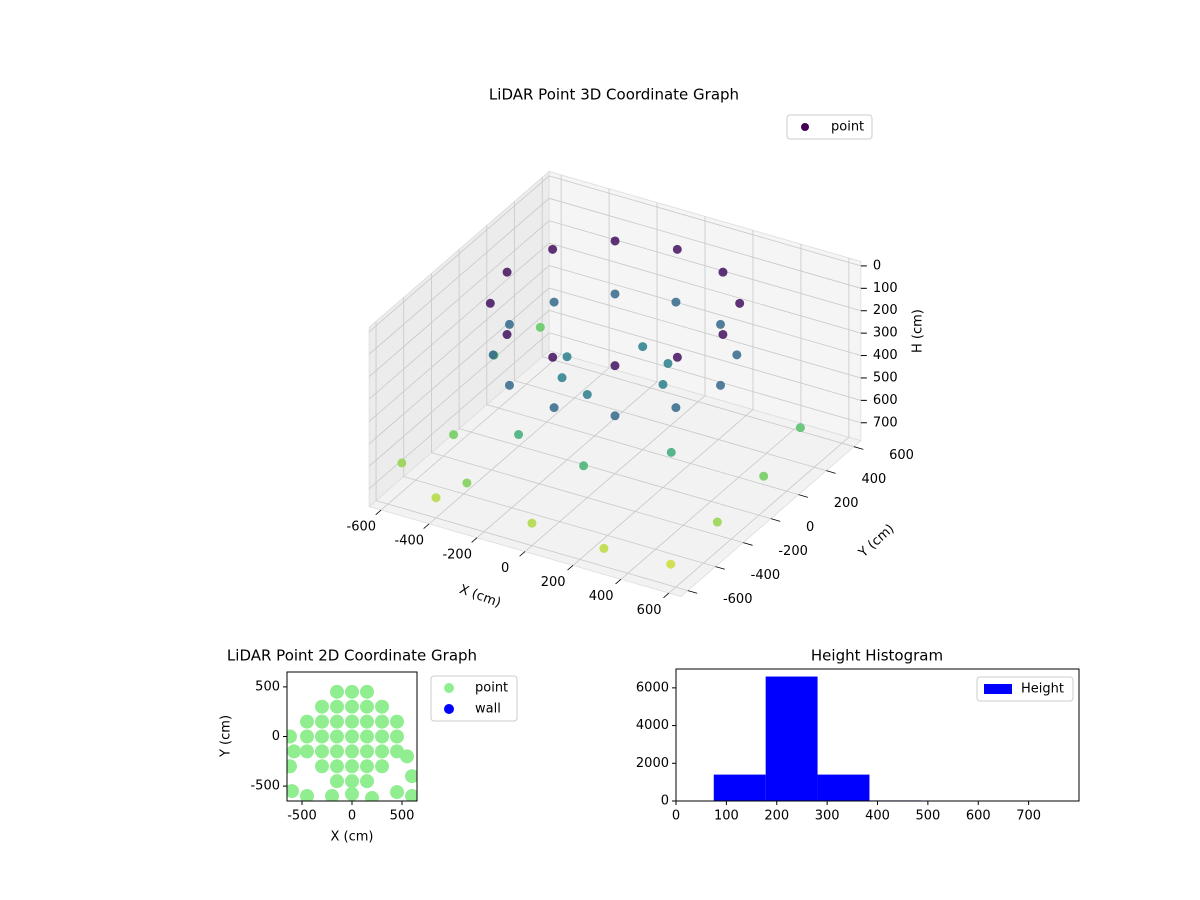 The image size is (1200, 900). What do you see at coordinates (352, 837) in the screenshot?
I see `x-axis-label: X (cm)` at bounding box center [352, 837].